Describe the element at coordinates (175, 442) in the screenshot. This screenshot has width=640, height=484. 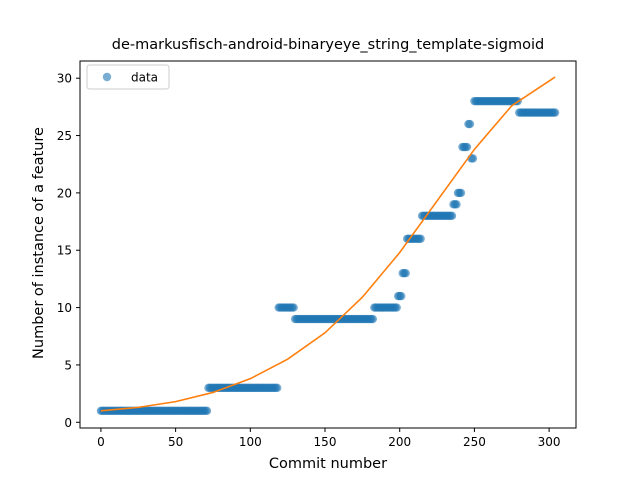
I see `x-tick-label-50: 50` at that location.